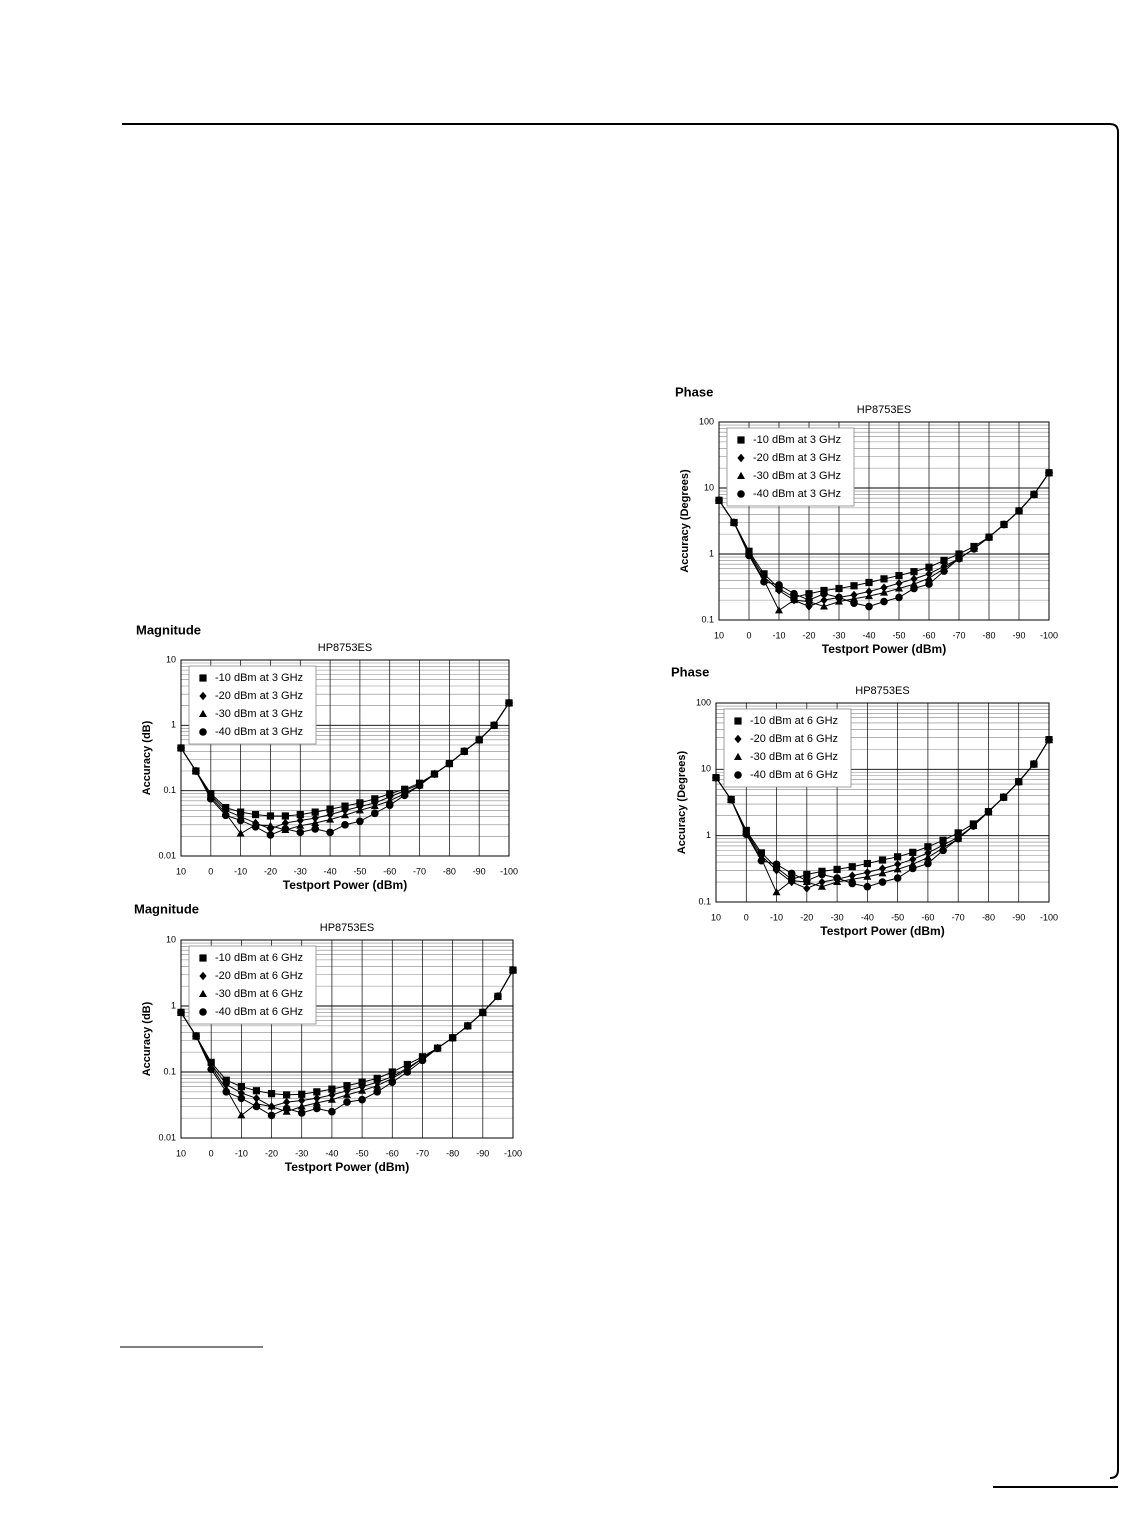  Describe the element at coordinates (345, 885) in the screenshot. I see `x-axis-title: Testport Power (dBm)` at that location.